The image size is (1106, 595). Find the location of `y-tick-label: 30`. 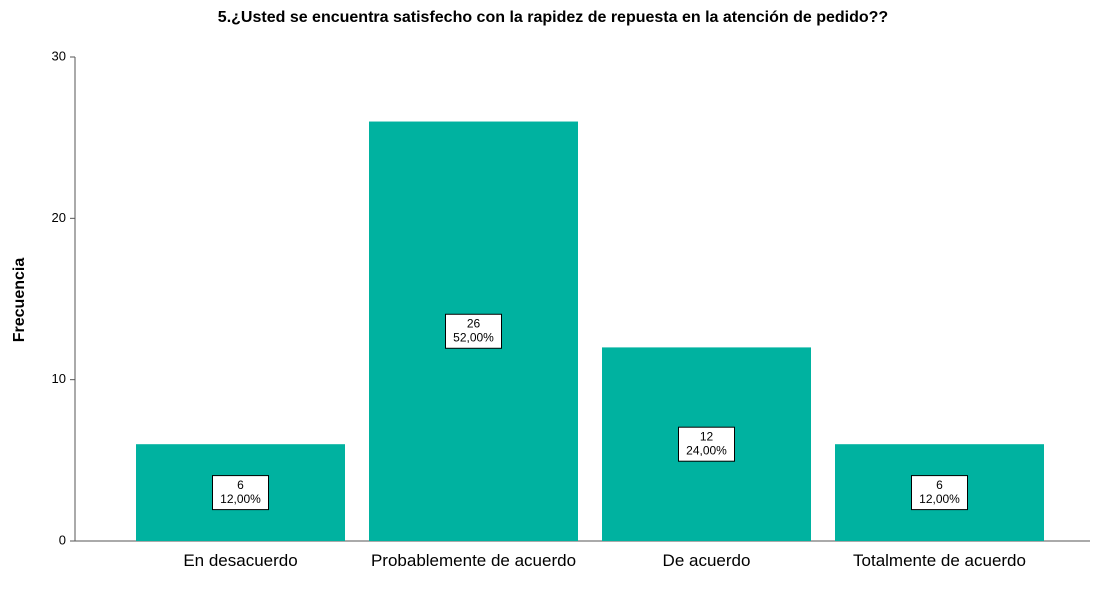

y-tick-label: 30 is located at coordinates (59, 55).